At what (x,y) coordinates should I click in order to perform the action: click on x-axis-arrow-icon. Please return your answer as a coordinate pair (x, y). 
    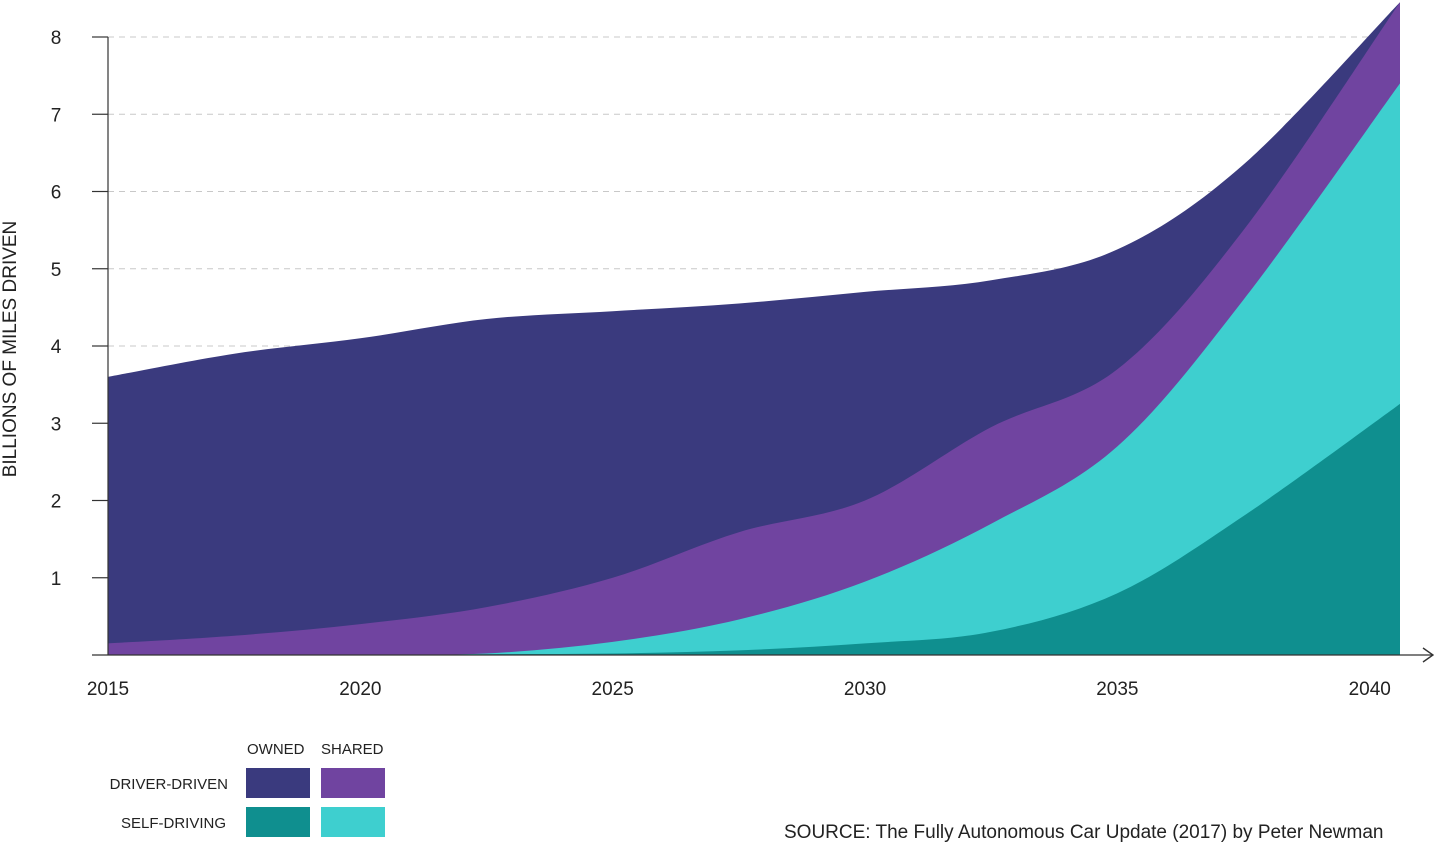
    Looking at the image, I should click on (1428, 655).